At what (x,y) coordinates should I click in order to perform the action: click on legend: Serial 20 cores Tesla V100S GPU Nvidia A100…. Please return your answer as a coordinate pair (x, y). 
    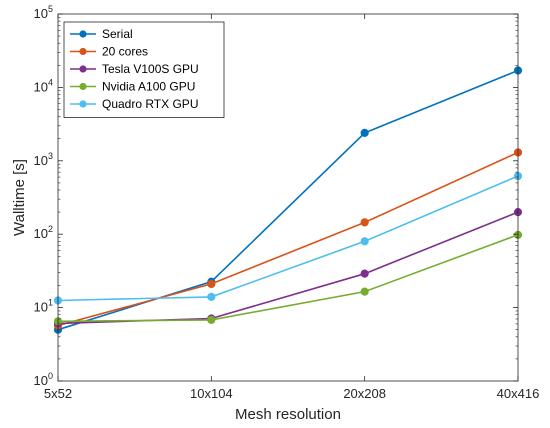
    Looking at the image, I should click on (144, 69).